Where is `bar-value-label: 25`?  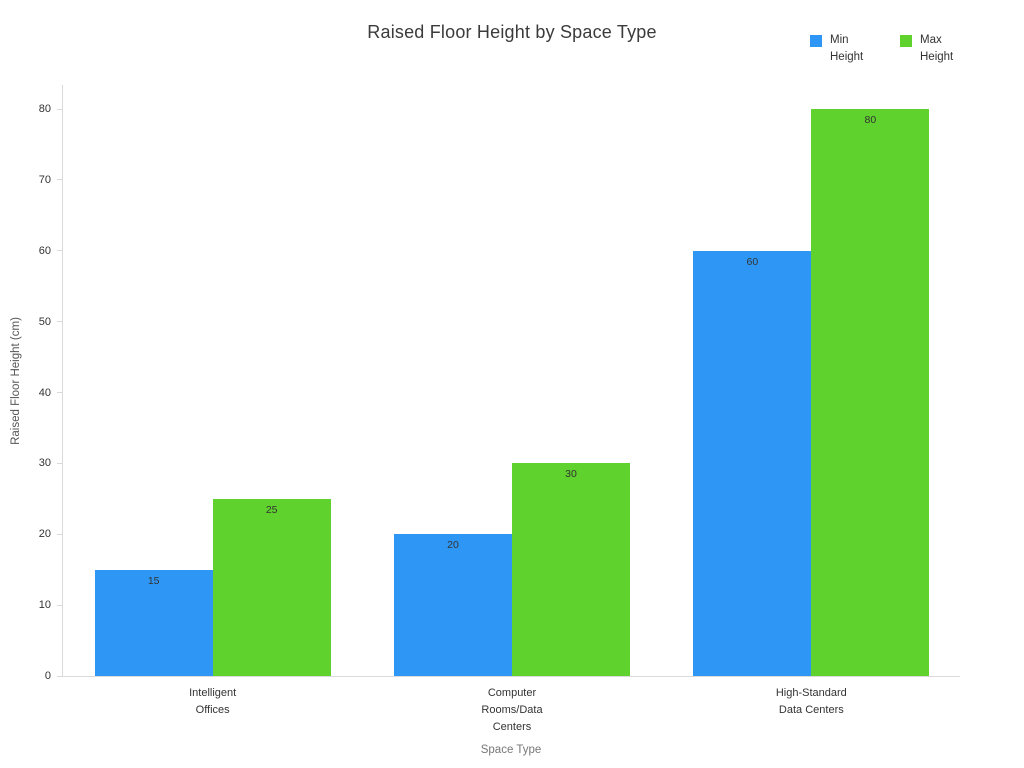 bar-value-label: 25 is located at coordinates (271, 509).